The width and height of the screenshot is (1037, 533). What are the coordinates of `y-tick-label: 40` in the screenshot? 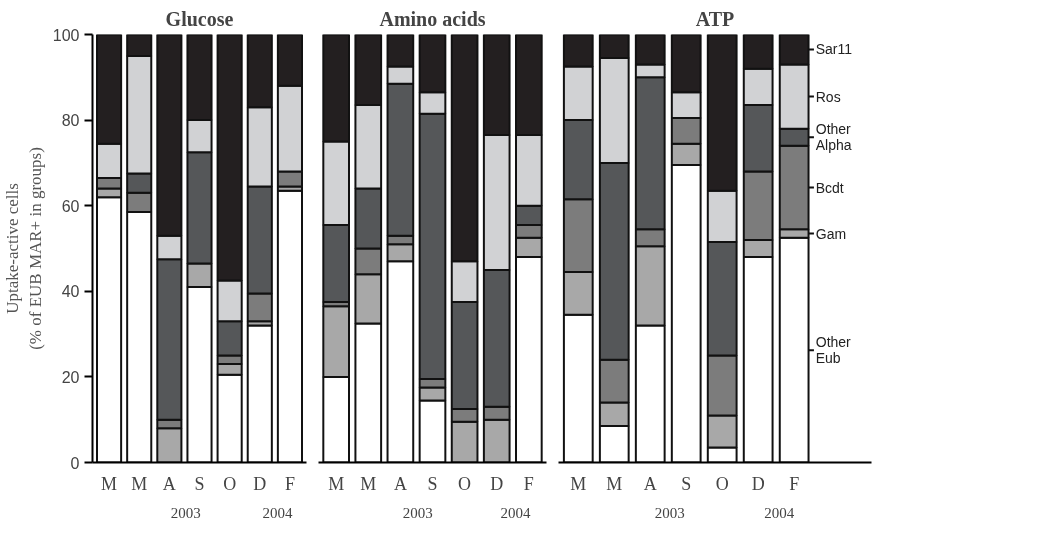 It's located at (70, 292).